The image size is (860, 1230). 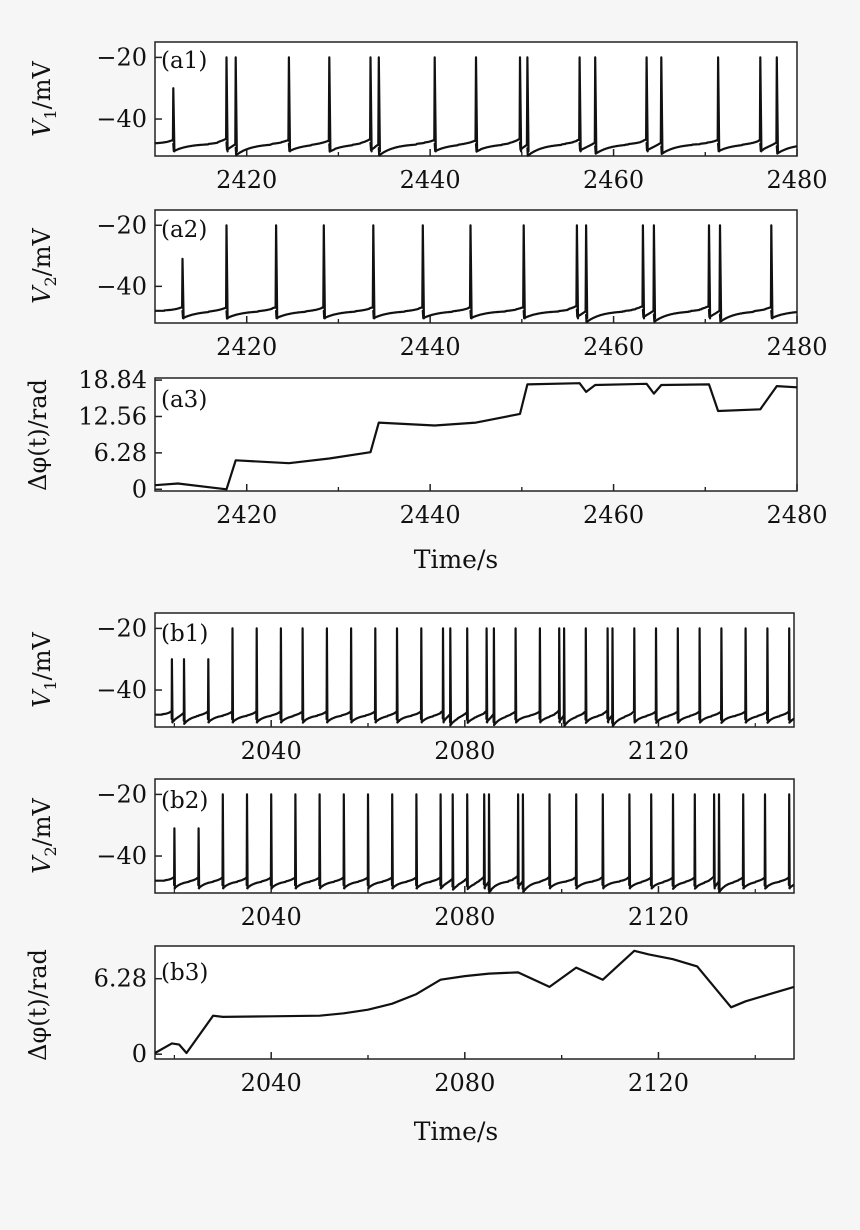 I want to click on panel-a1-ticks: 2420 2440 2460 2480 −20 −40, so click(x=461, y=118).